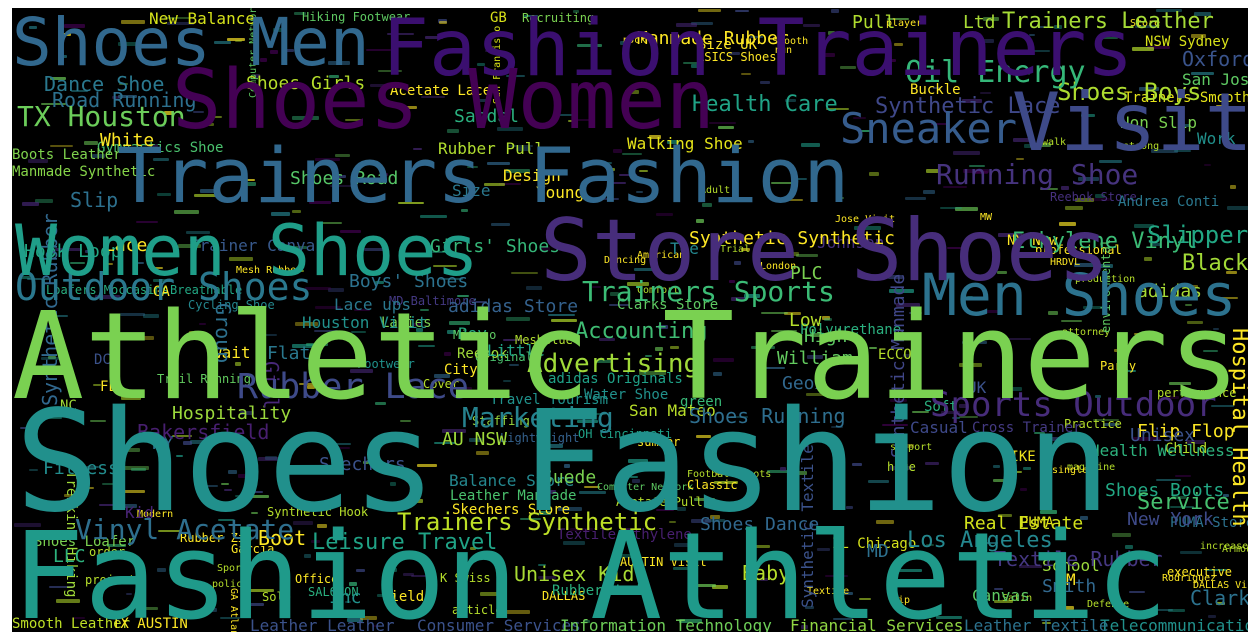 The height and width of the screenshot is (640, 1260). What do you see at coordinates (84, 172) in the screenshot?
I see `word-manmade-synthetic: Manmade Synthetic` at bounding box center [84, 172].